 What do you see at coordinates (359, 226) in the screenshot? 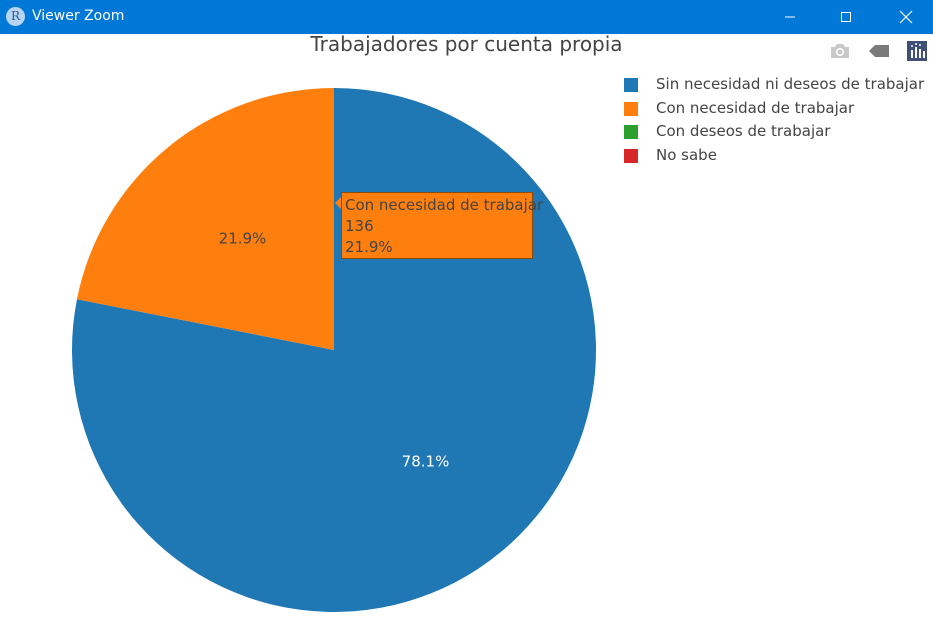
I see `tooltip-value: 136` at bounding box center [359, 226].